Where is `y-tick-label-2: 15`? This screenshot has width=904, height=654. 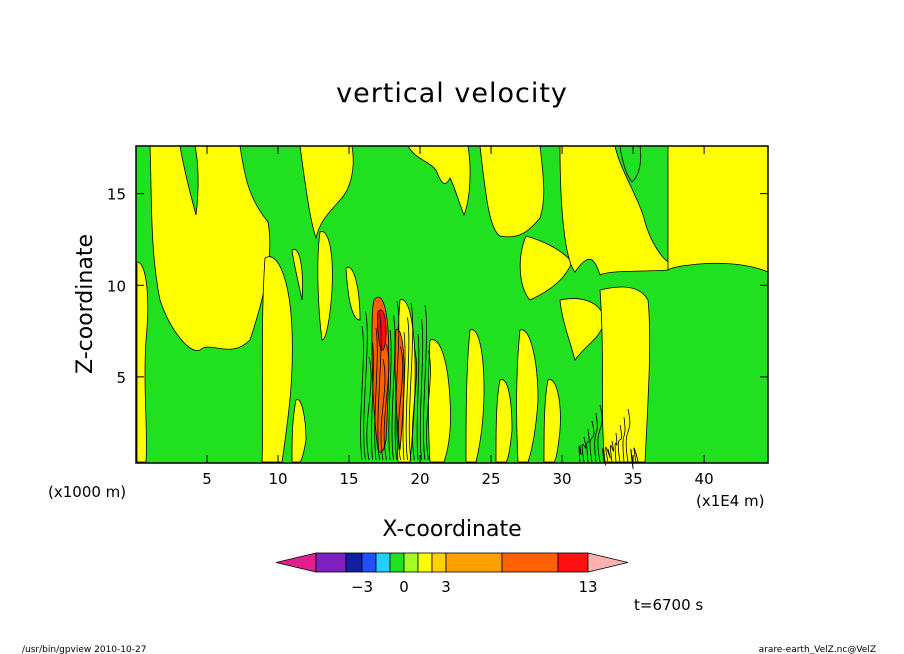
y-tick-label-2: 15 is located at coordinates (116, 195).